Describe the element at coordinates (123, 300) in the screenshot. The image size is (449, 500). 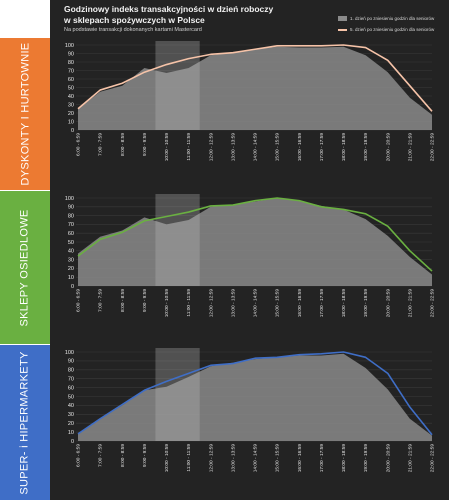
I see `osiedlowe-x-tick-label: 8:00 - 8:59` at that location.